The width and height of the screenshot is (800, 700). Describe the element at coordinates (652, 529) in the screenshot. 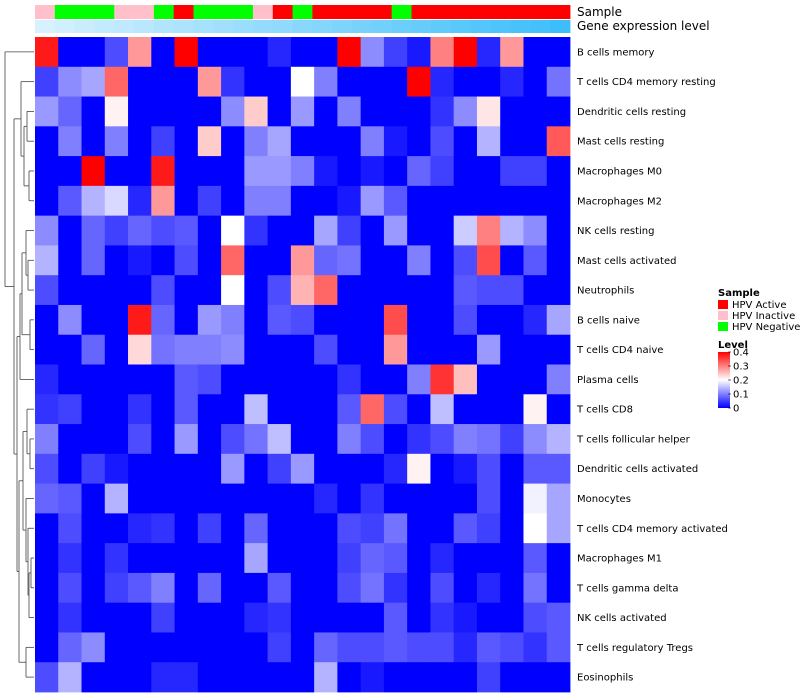

I see `row-label: T cells CD4 memory activated` at that location.